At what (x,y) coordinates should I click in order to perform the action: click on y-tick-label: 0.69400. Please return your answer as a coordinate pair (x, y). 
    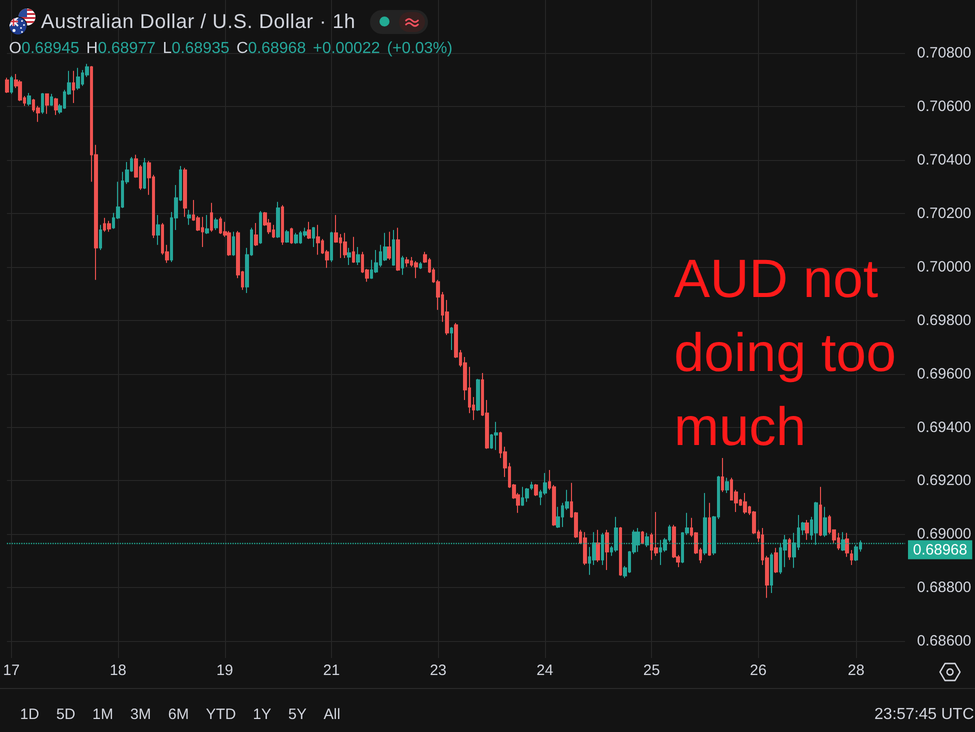
    Looking at the image, I should click on (944, 427).